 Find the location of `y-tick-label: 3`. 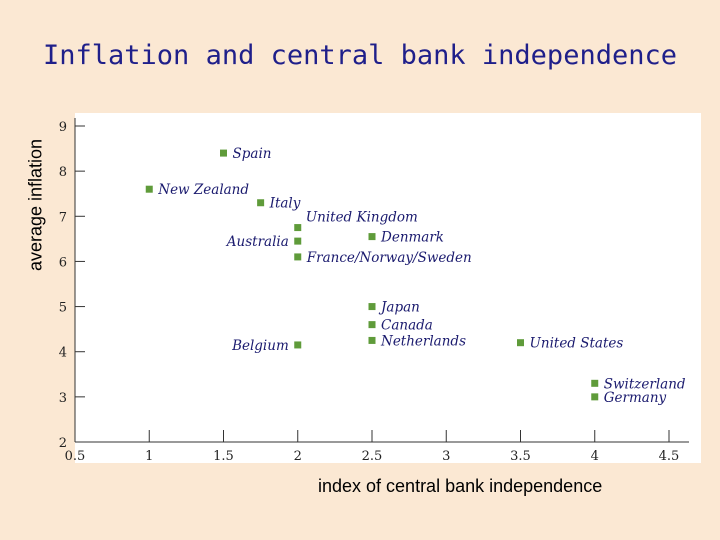

y-tick-label: 3 is located at coordinates (63, 398).